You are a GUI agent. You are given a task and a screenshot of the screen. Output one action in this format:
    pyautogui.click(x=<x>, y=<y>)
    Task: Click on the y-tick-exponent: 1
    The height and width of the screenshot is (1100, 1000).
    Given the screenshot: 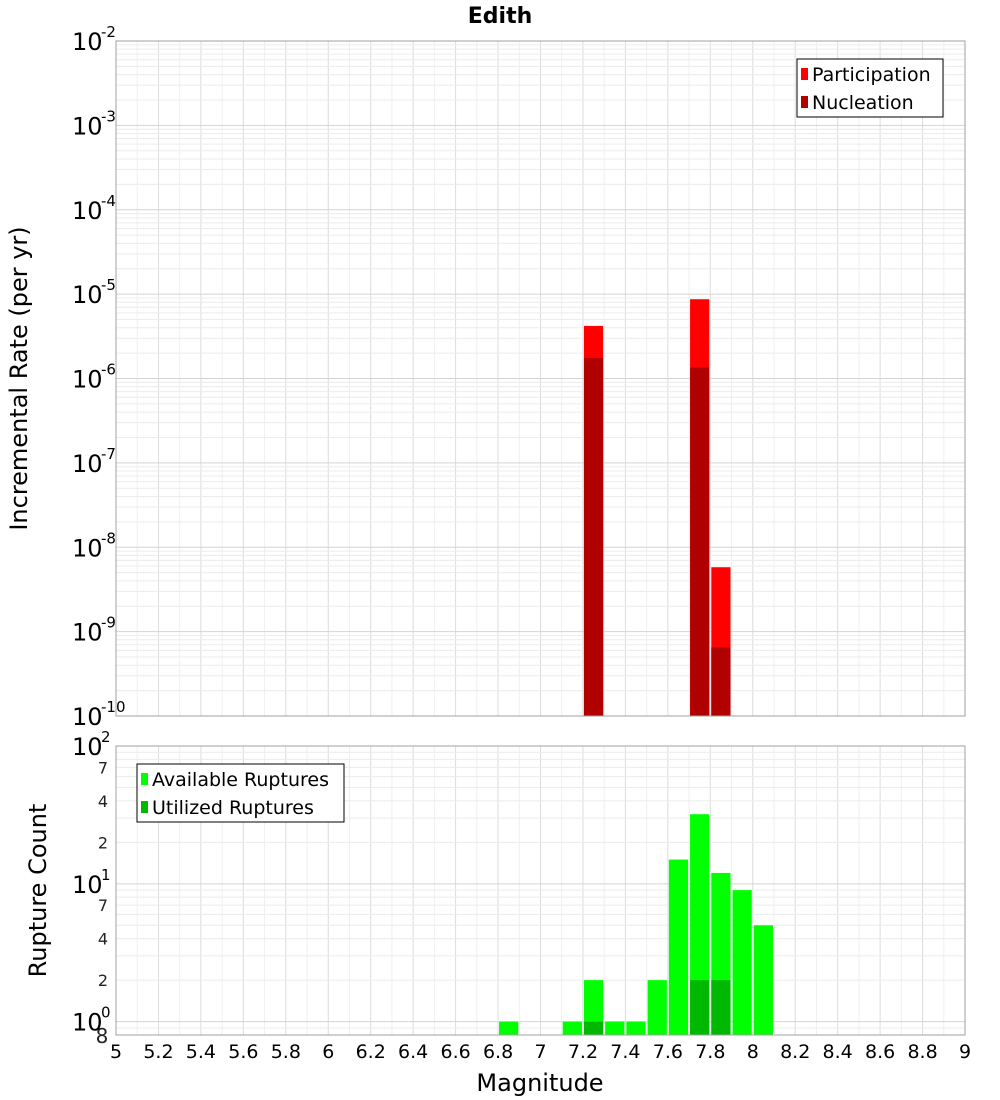 What is the action you would take?
    pyautogui.click(x=106, y=875)
    